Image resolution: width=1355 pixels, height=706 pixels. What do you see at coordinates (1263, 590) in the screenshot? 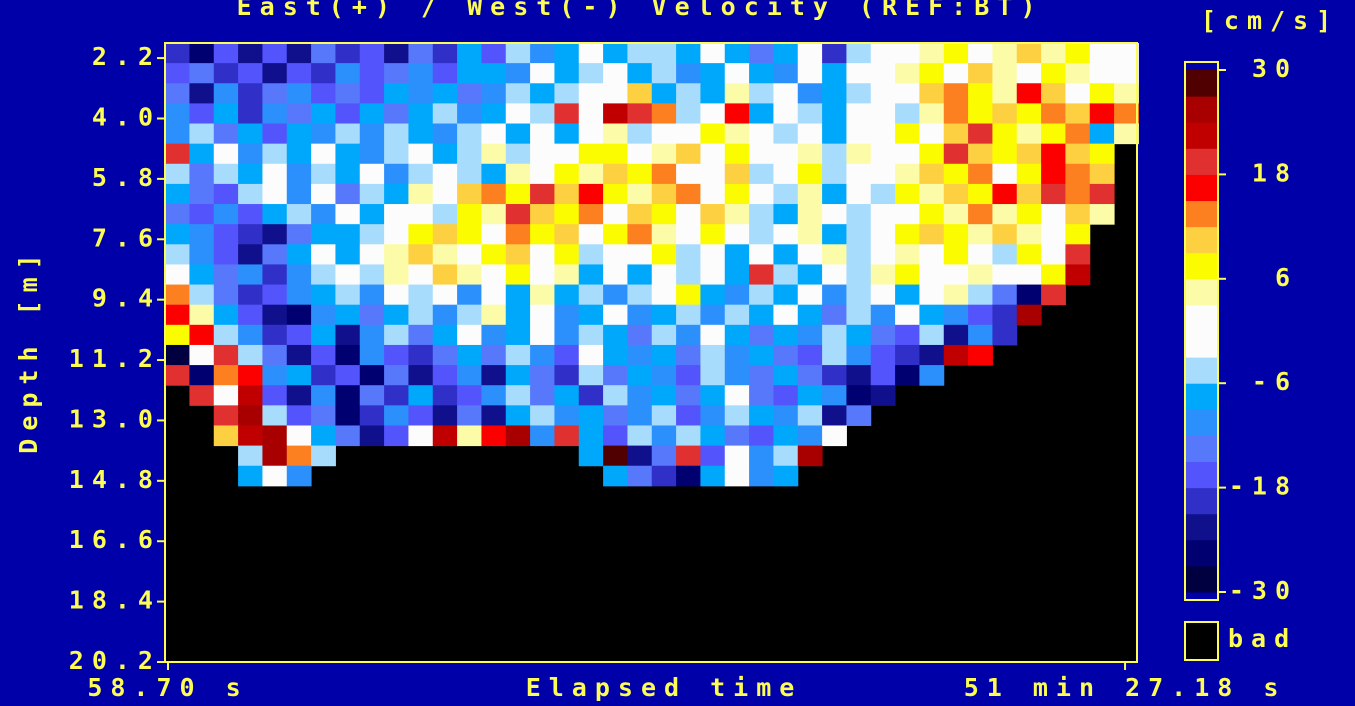
I see `colorbar-tick-label: -30` at bounding box center [1263, 590].